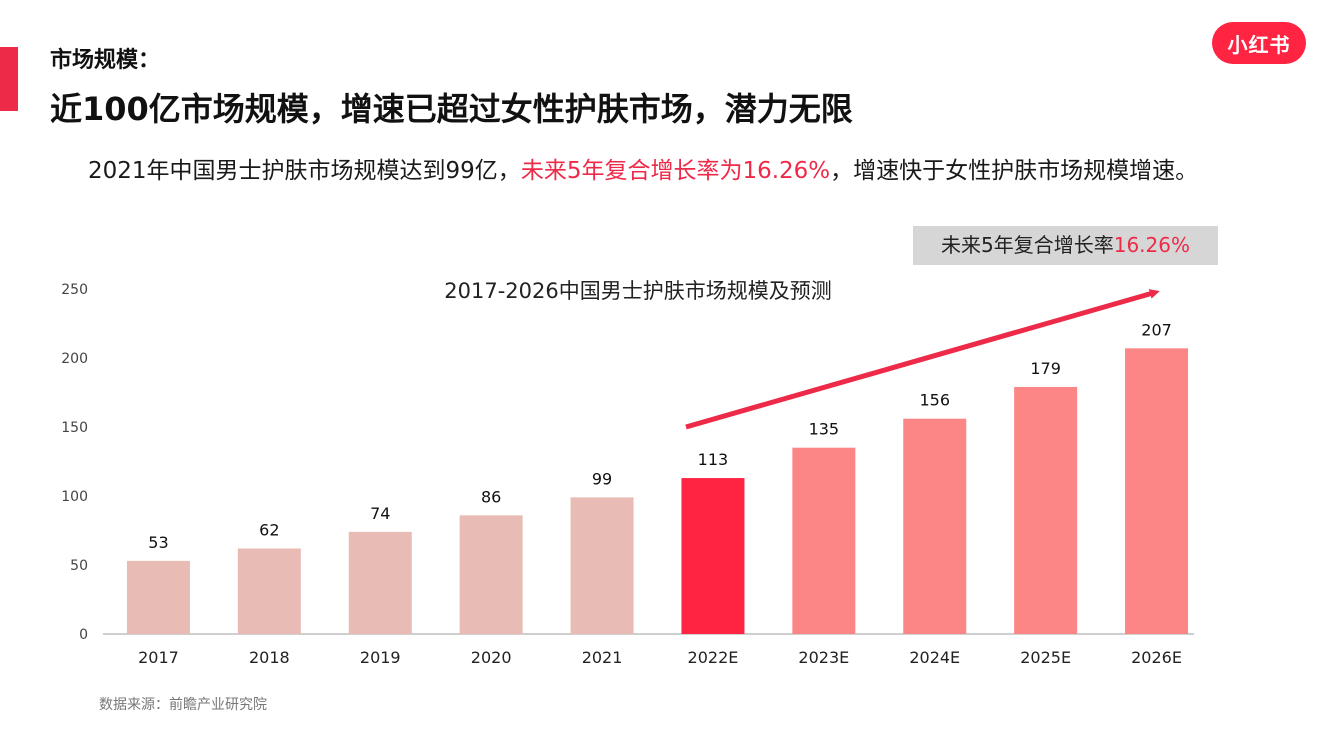 This screenshot has height=750, width=1333. I want to click on x-tick-label: 2017, so click(158, 657).